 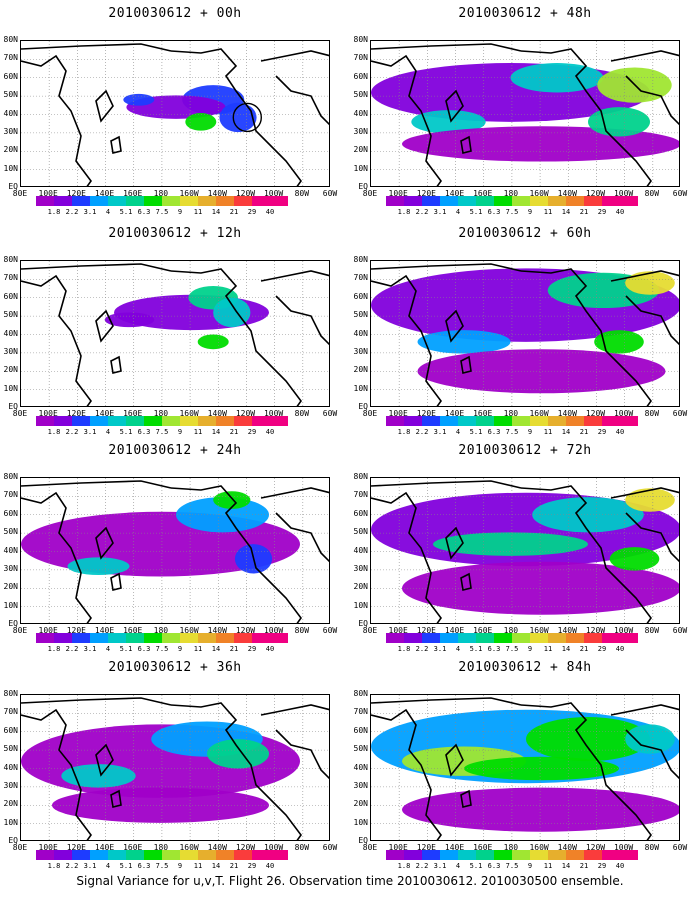 What do you see at coordinates (360, 315) in the screenshot?
I see `latitude-label: 50N` at bounding box center [360, 315].